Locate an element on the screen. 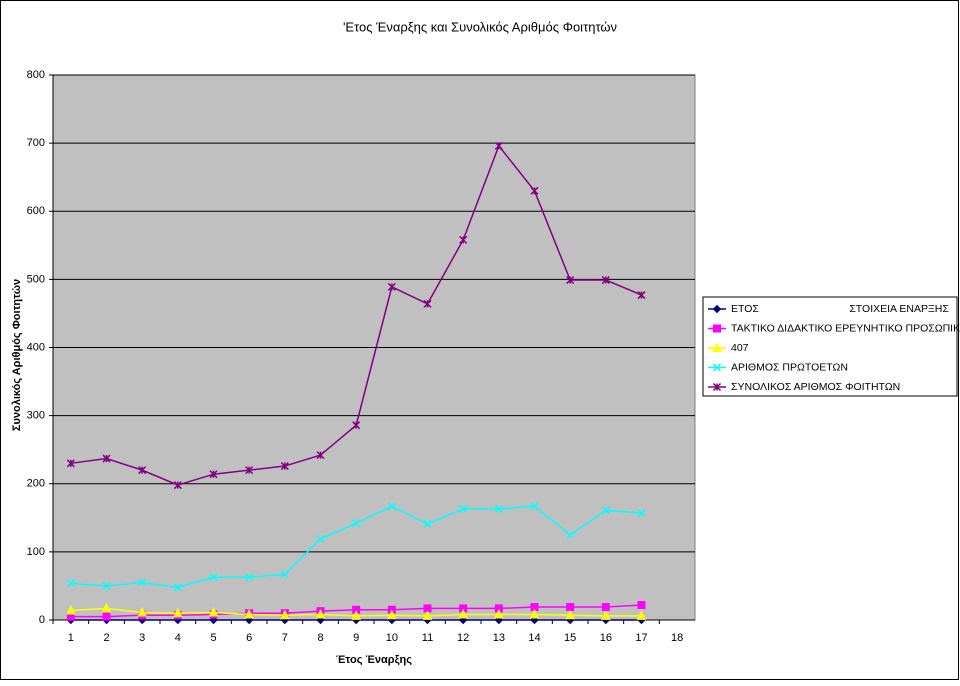 The height and width of the screenshot is (686, 960). y-tick-label: 0 is located at coordinates (42, 620).